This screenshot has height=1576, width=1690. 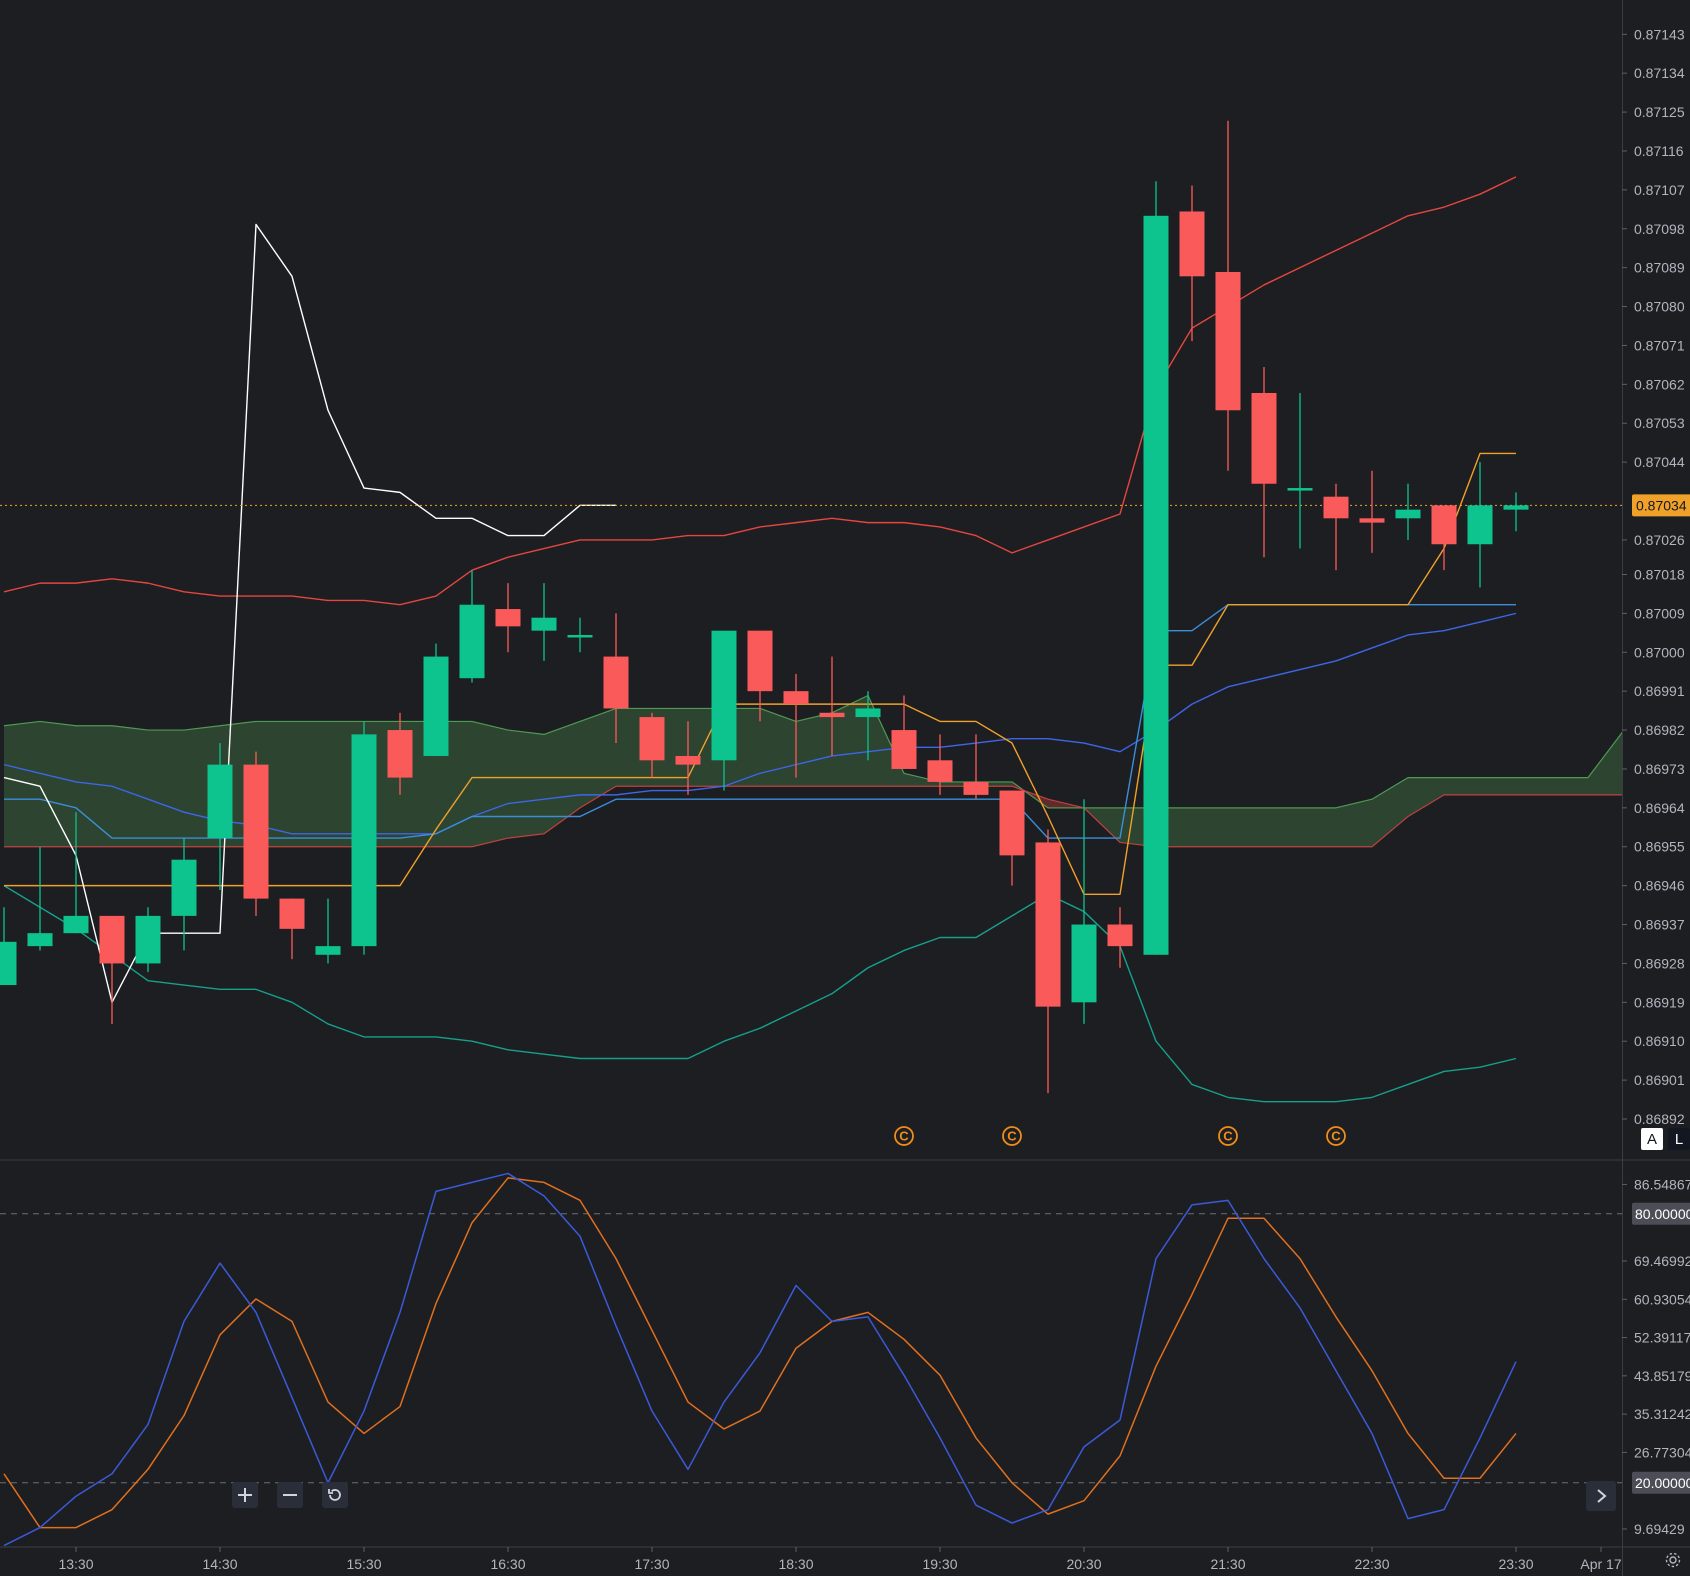 What do you see at coordinates (1659, 925) in the screenshot?
I see `price-tick-label: 0.86937` at bounding box center [1659, 925].